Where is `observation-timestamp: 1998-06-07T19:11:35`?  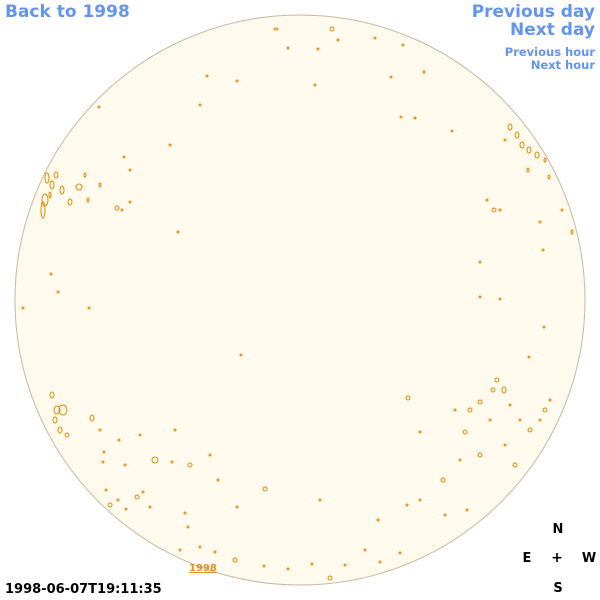
observation-timestamp: 1998-06-07T19:11:35 is located at coordinates (83, 589).